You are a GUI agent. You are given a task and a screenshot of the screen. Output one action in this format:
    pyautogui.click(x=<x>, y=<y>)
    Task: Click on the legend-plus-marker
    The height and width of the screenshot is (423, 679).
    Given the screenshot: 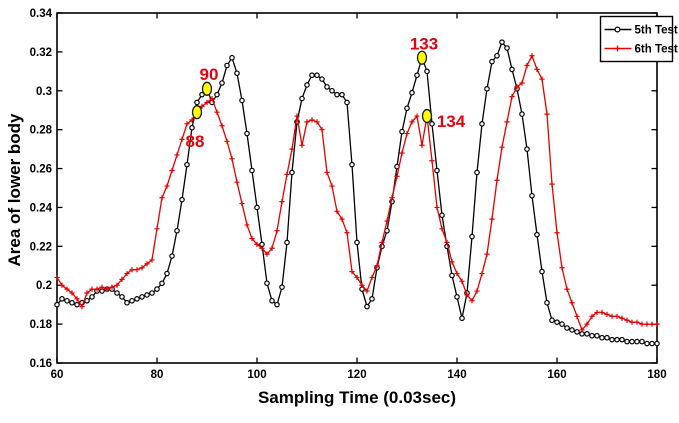 What is the action you would take?
    pyautogui.click(x=617, y=48)
    